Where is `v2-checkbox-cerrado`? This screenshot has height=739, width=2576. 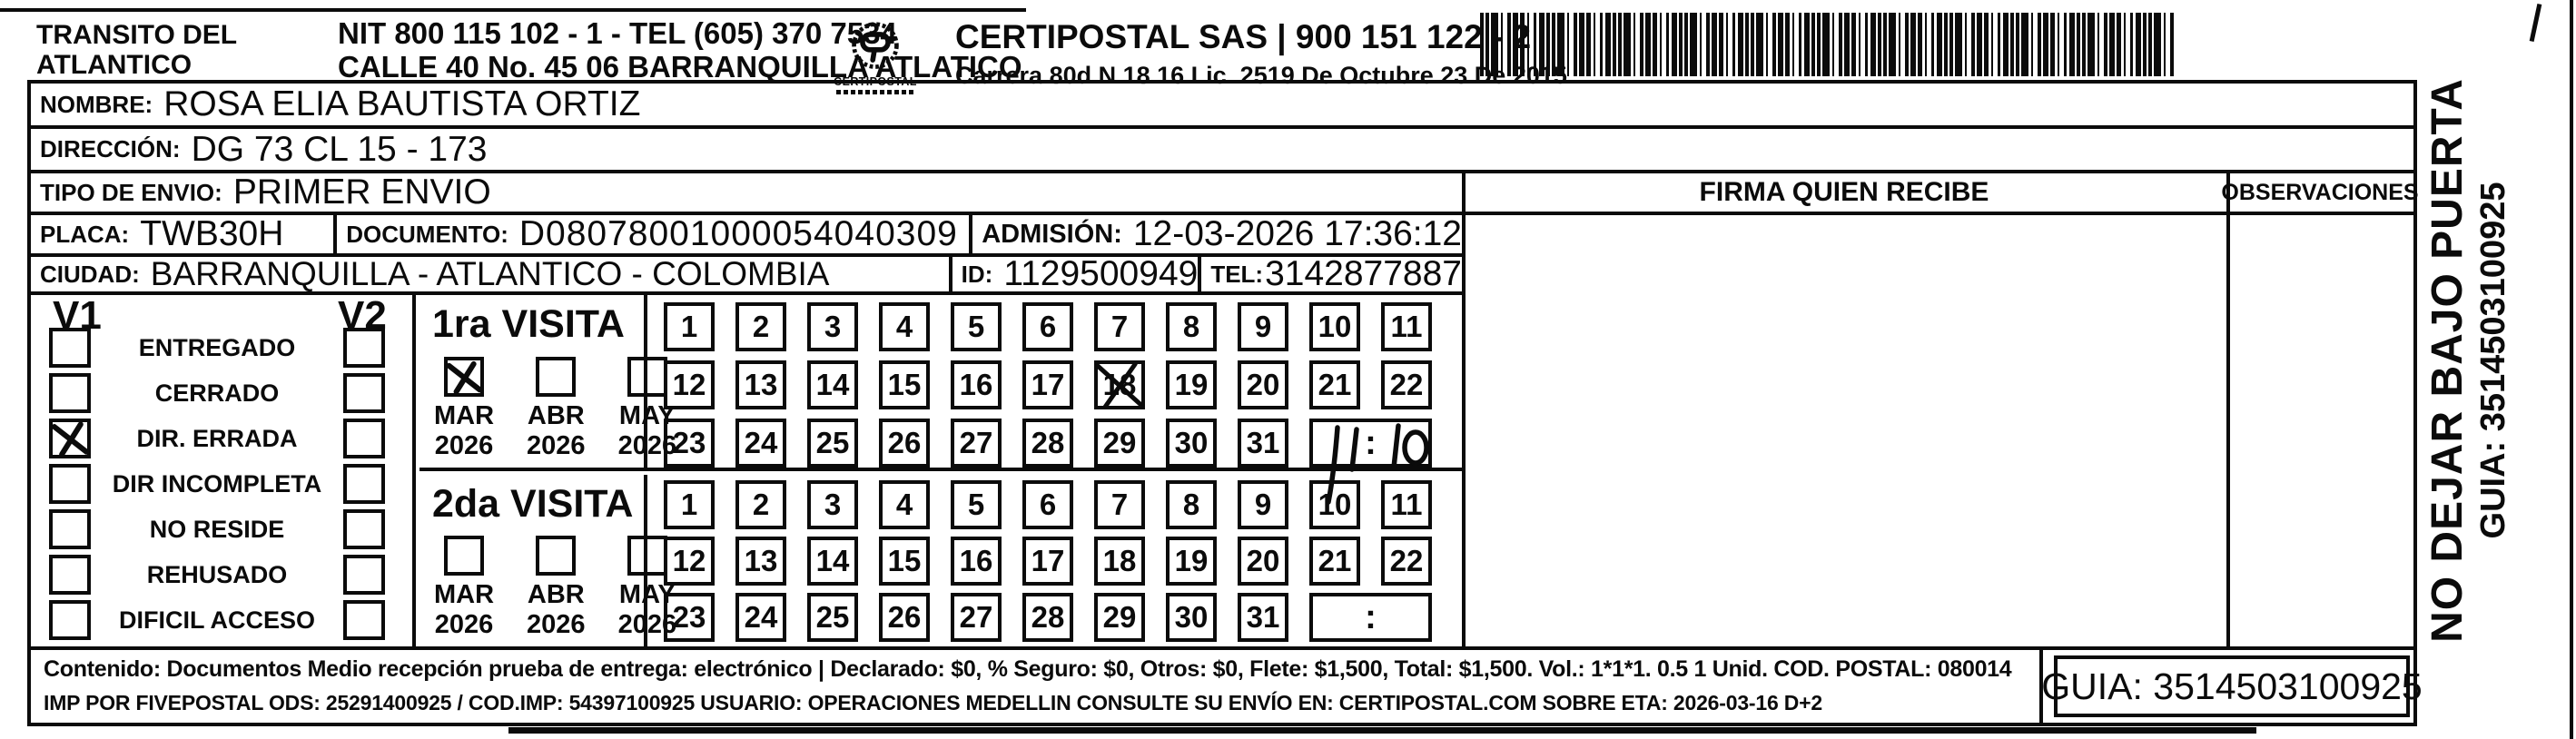
v2-checkbox-cerrado is located at coordinates (364, 393).